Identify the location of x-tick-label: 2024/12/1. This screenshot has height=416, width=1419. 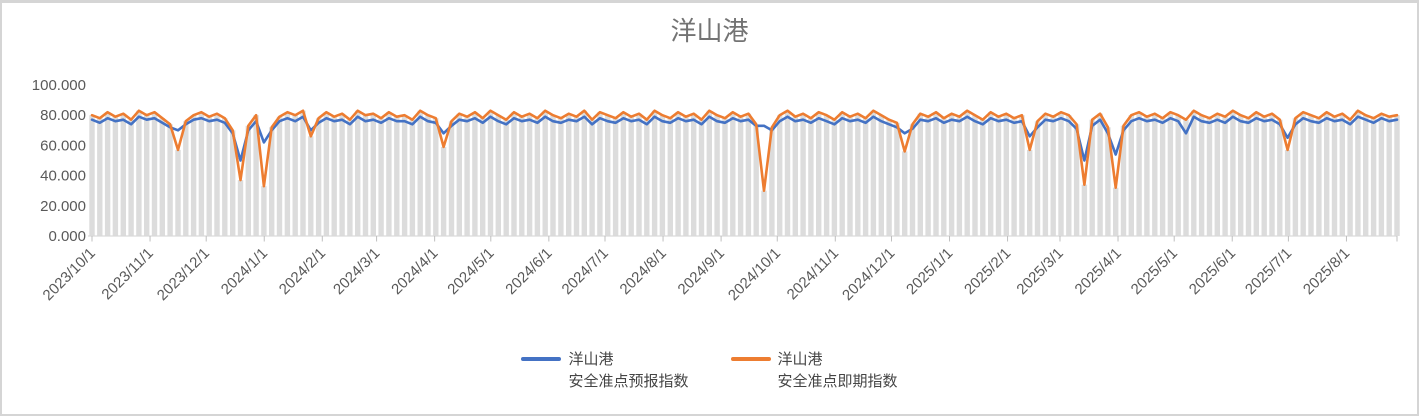
(868, 274).